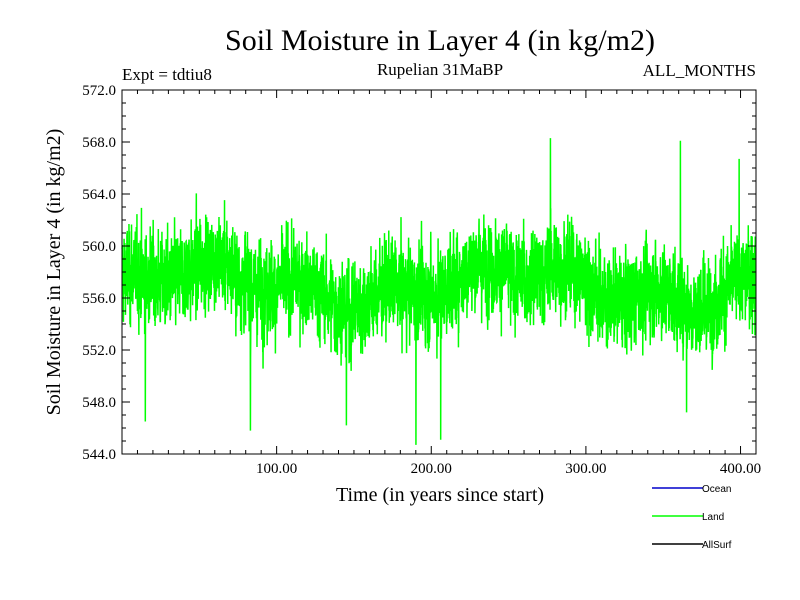 The image size is (800, 600). I want to click on legend: Ocean Land AllSurf, so click(692, 517).